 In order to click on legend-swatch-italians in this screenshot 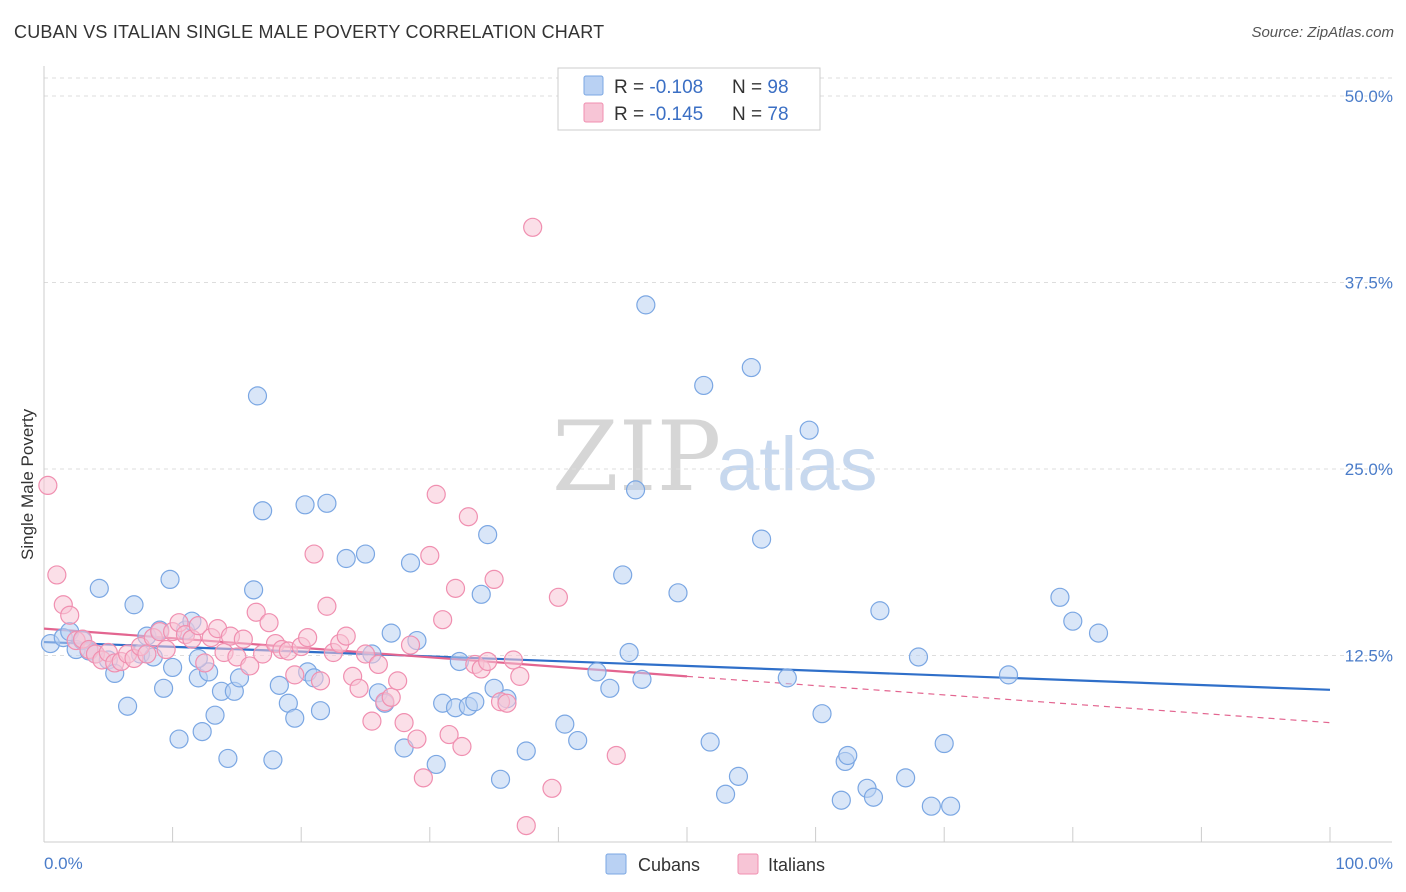, I will do `click(593, 112)`.